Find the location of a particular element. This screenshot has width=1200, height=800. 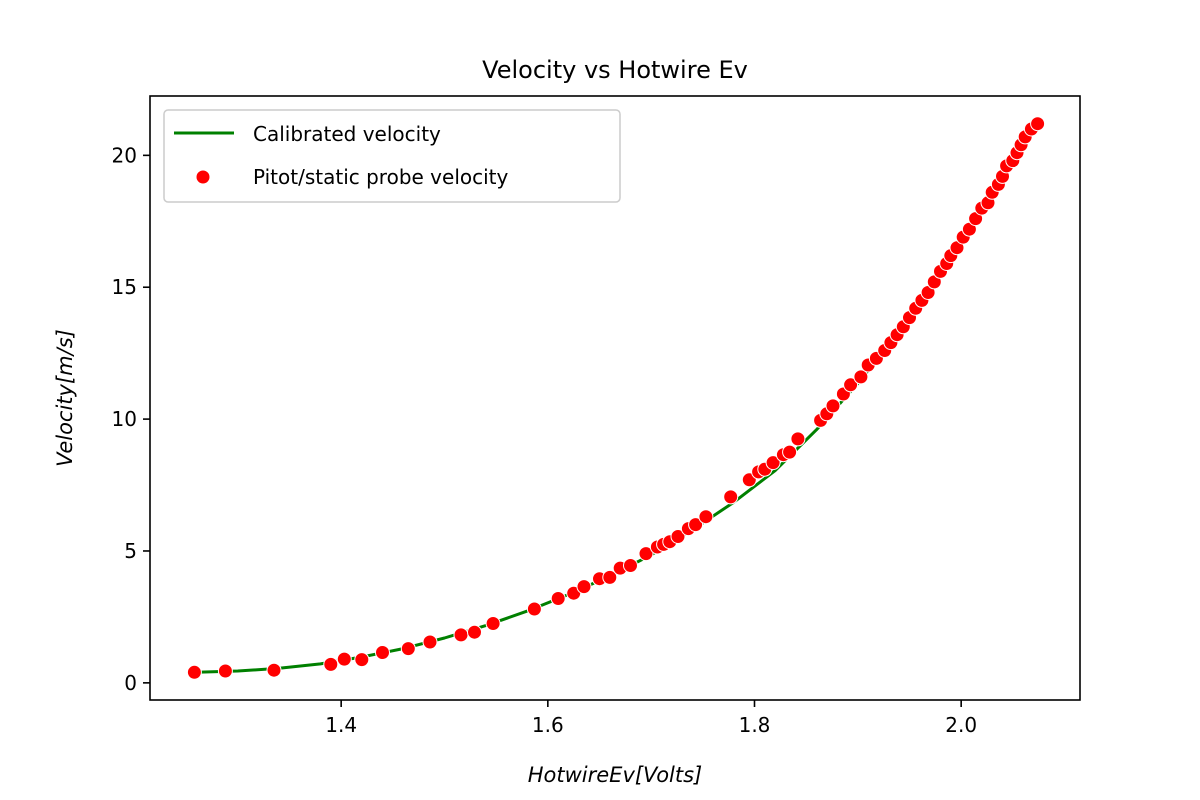

y-axis-ticks: 0 5 10 15 20 is located at coordinates (131, 419).